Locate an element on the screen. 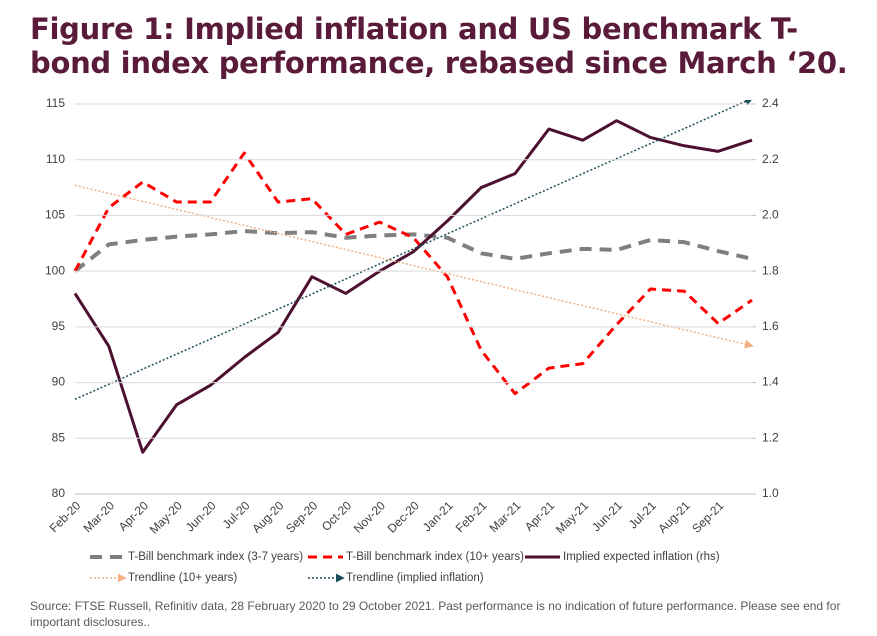 This screenshot has height=636, width=877. x-tick-label: Apr-21 is located at coordinates (540, 516).